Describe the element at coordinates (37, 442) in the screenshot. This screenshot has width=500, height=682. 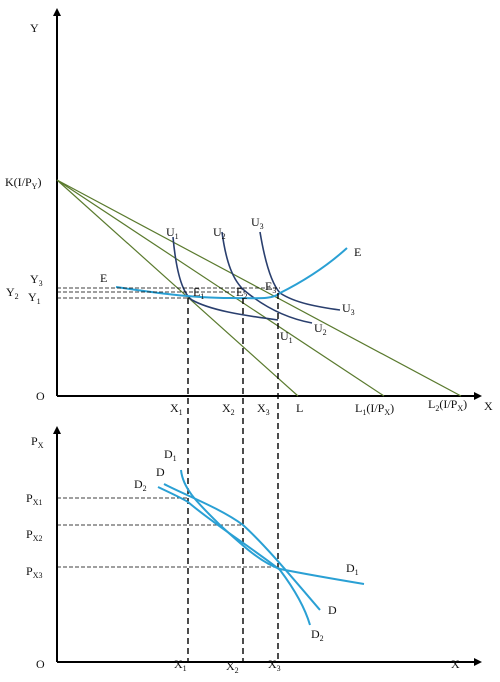
I see `bottom-y-axis-label: PX` at that location.